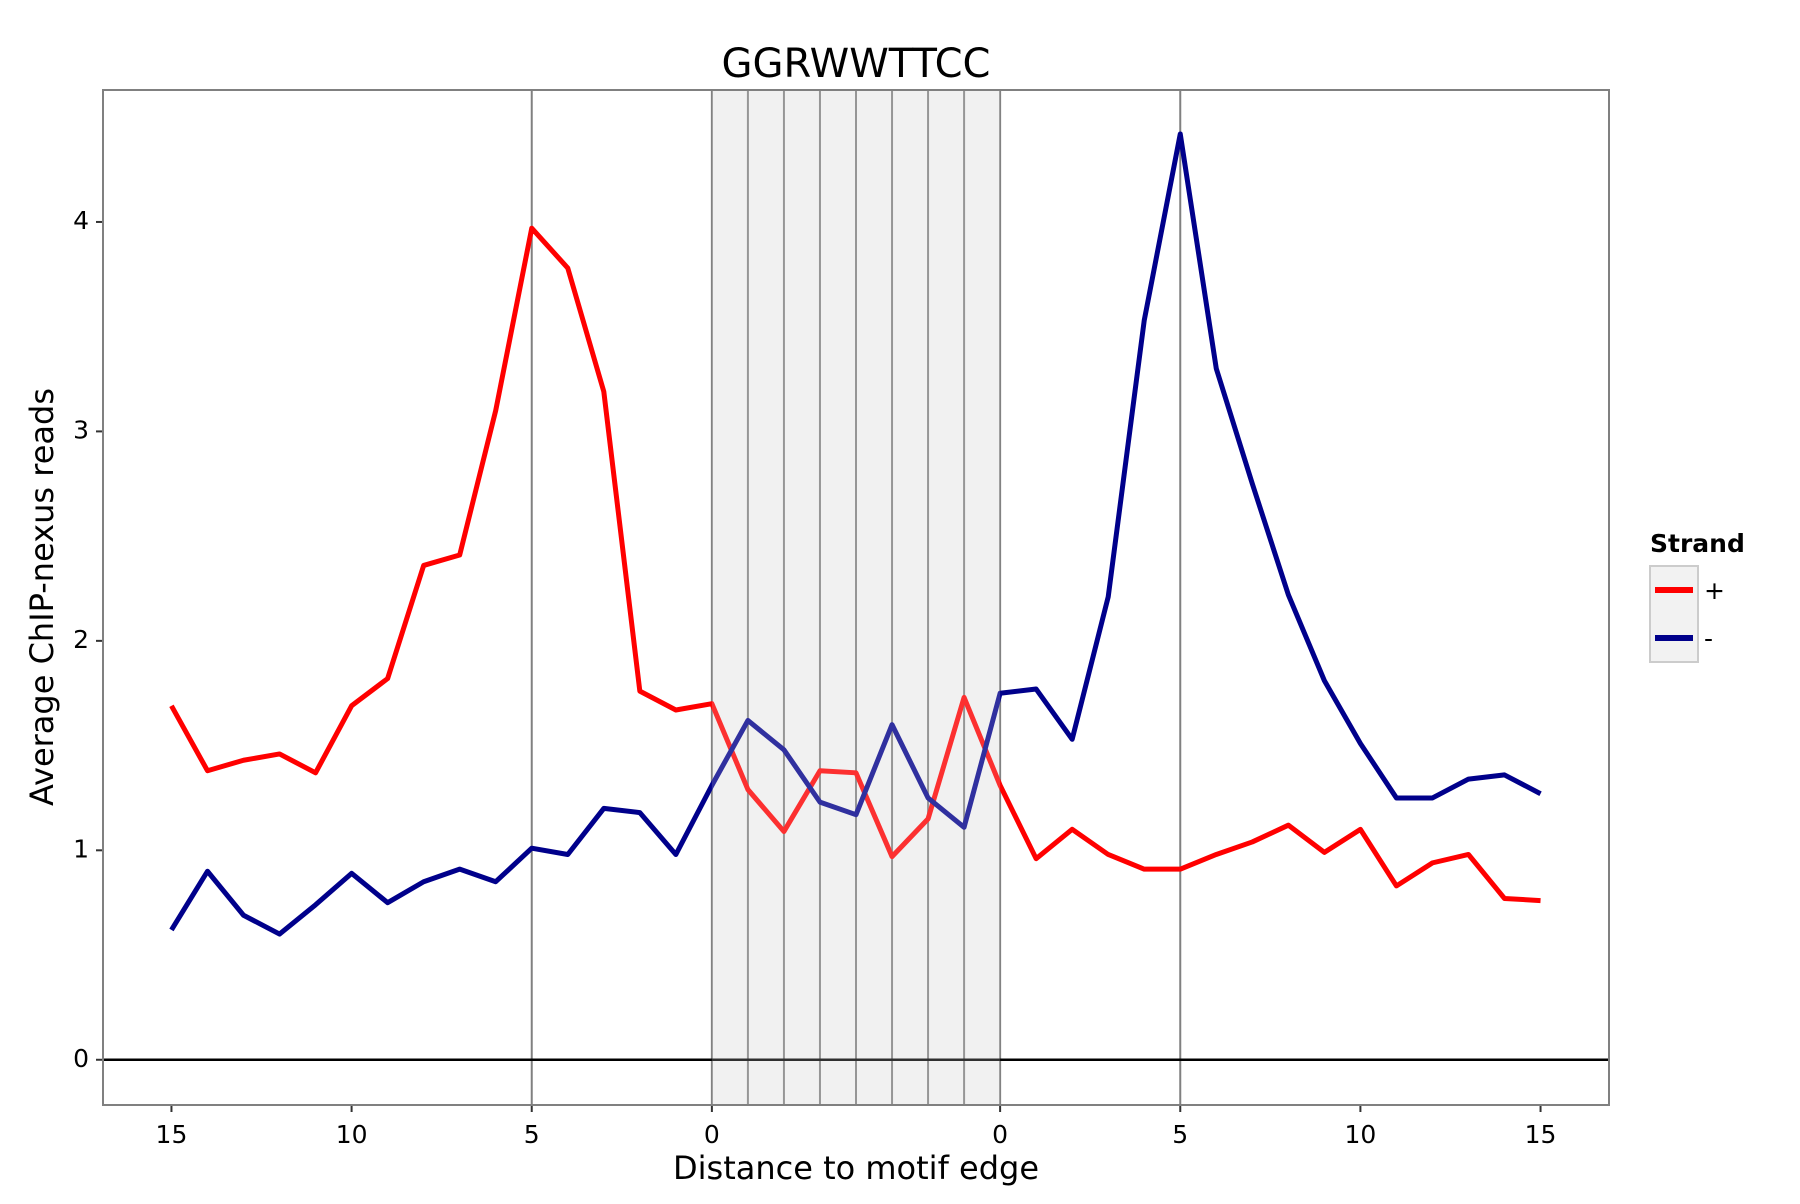  Describe the element at coordinates (42, 597) in the screenshot. I see `y-axis-label: Average ChIP-nexus reads` at that location.